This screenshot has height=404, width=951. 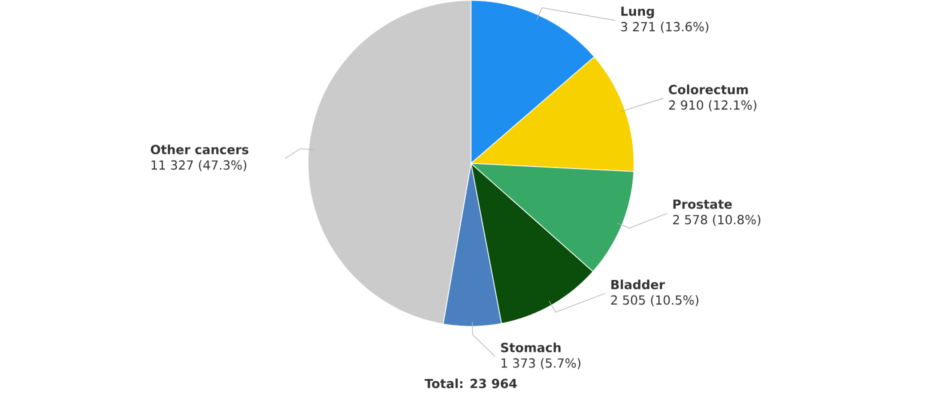 What do you see at coordinates (654, 300) in the screenshot?
I see `data-label: 2 505 (10.5%)` at bounding box center [654, 300].